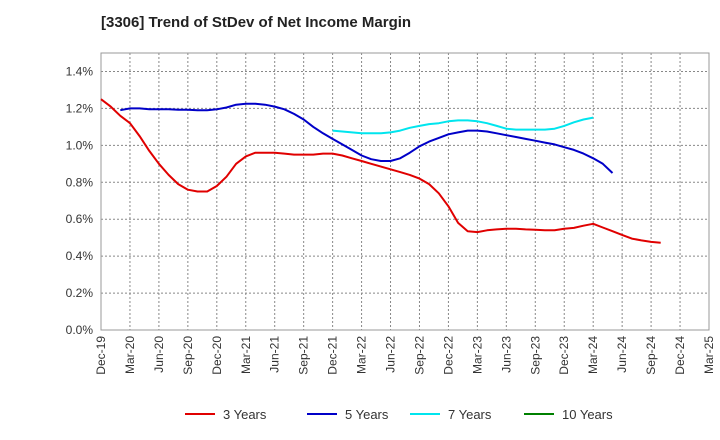 Image resolution: width=720 pixels, height=440 pixels. Describe the element at coordinates (80, 219) in the screenshot. I see `y-tick-label: 0.6%` at that location.